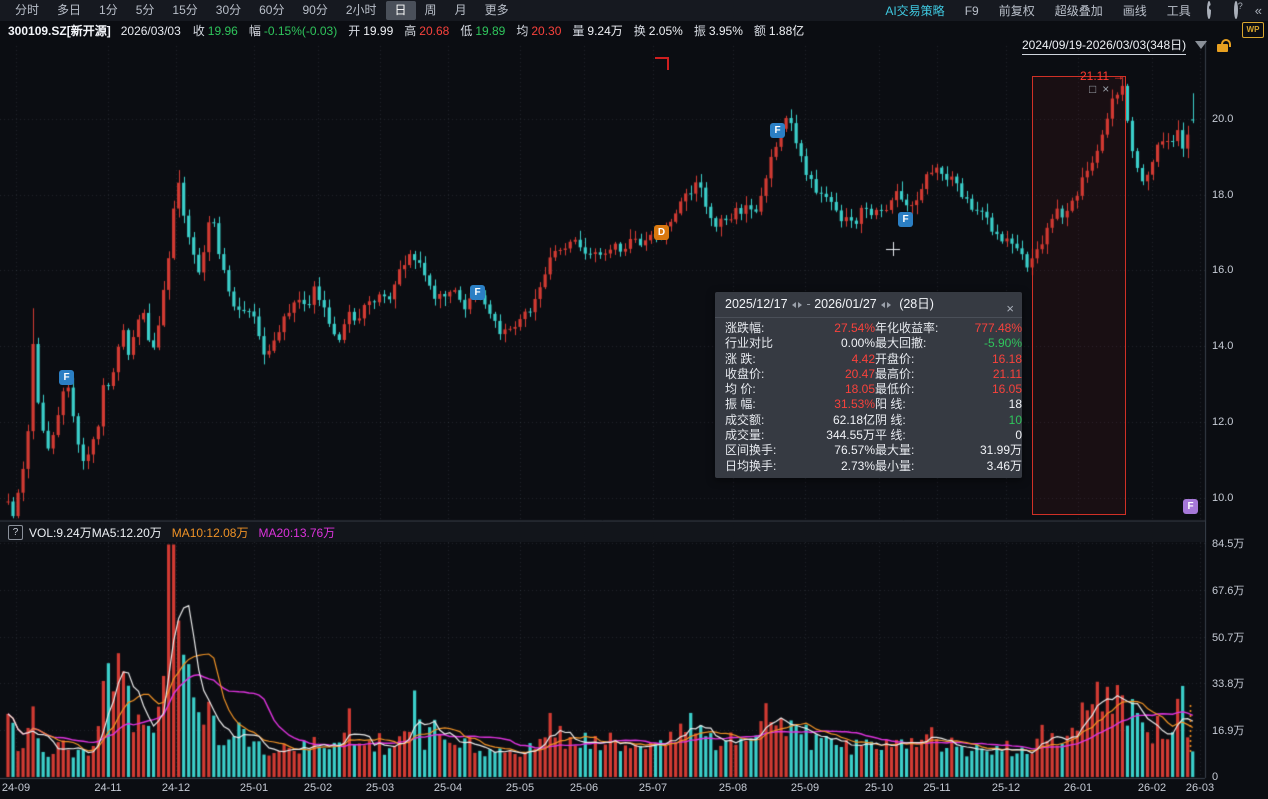  Describe the element at coordinates (1223, 346) in the screenshot. I see `price-axis-tick: 14.0` at that location.